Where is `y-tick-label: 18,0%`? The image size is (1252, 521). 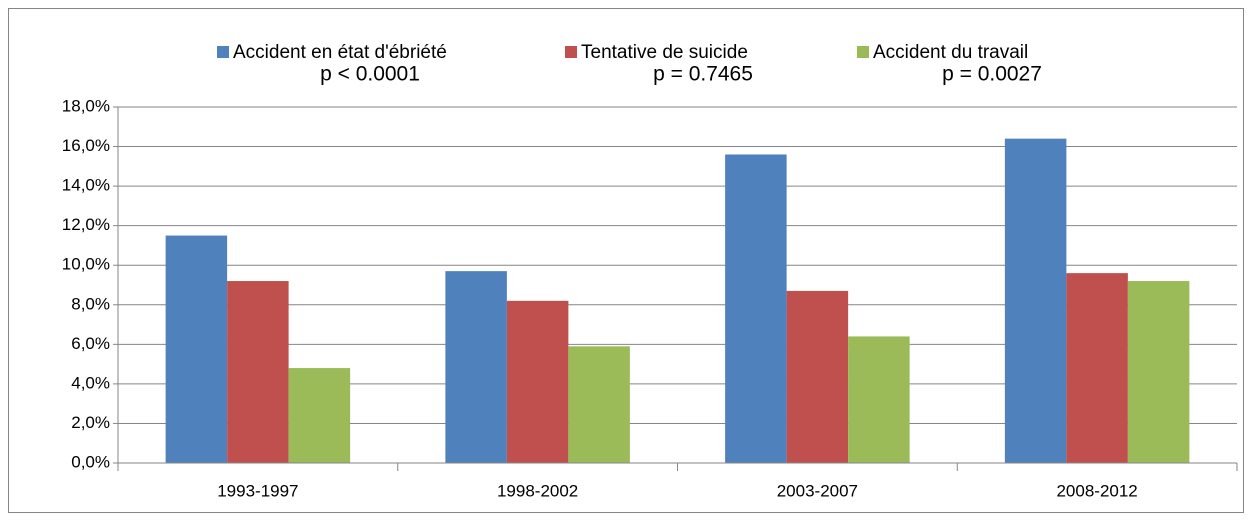
y-tick-label: 18,0% is located at coordinates (86, 105).